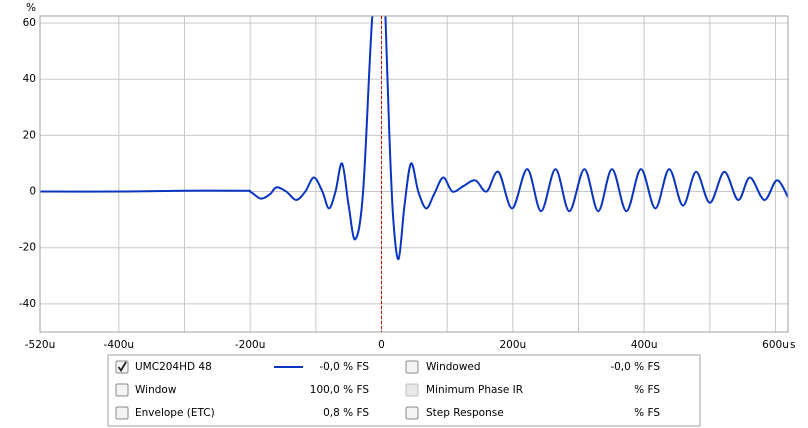 Image resolution: width=808 pixels, height=428 pixels. I want to click on item-readout: 100,0 % FS, so click(340, 390).